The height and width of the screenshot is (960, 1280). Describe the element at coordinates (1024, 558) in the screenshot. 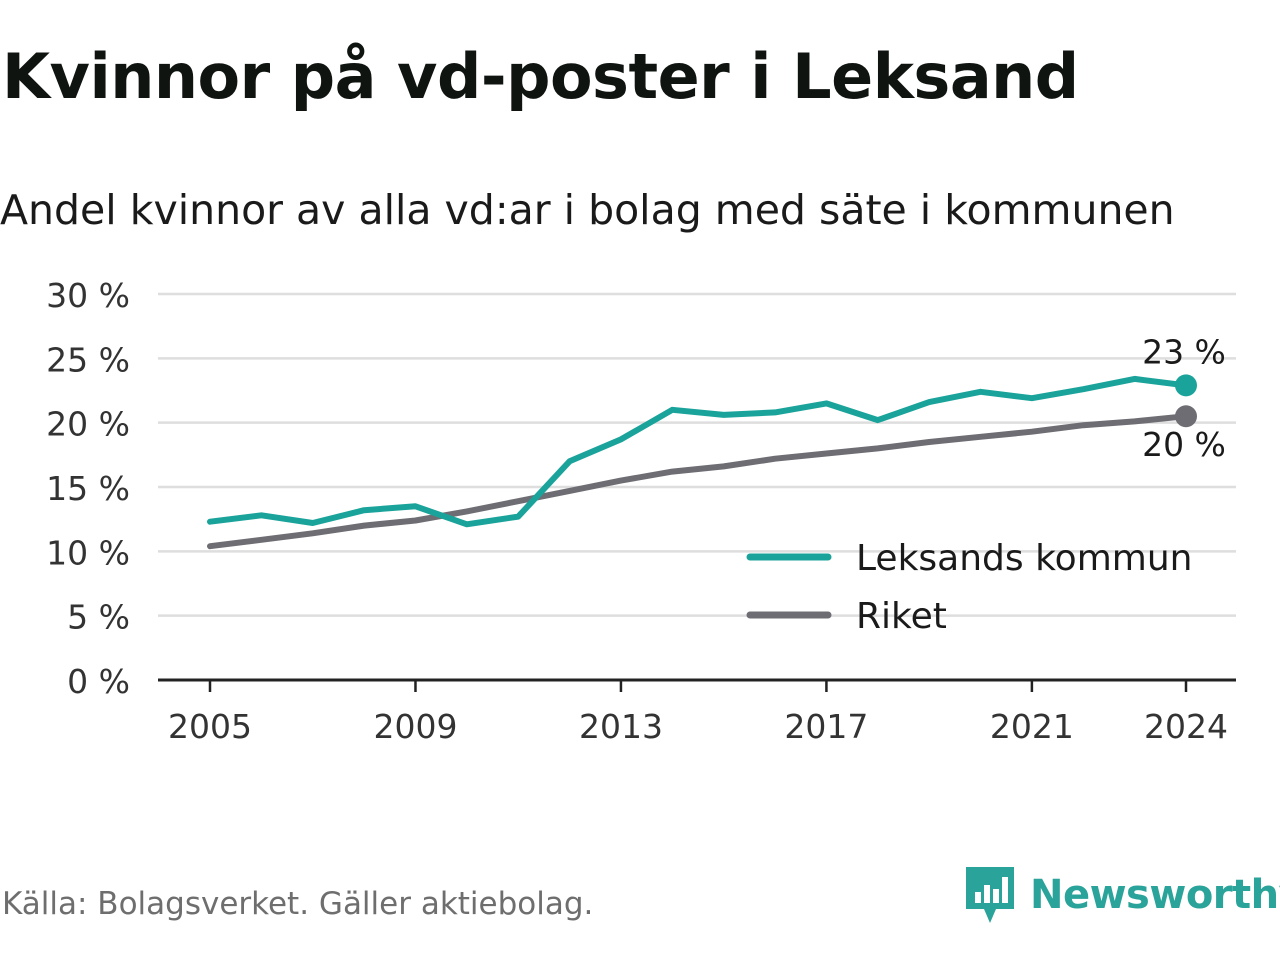

I see `legend-label: Leksands kommun` at that location.